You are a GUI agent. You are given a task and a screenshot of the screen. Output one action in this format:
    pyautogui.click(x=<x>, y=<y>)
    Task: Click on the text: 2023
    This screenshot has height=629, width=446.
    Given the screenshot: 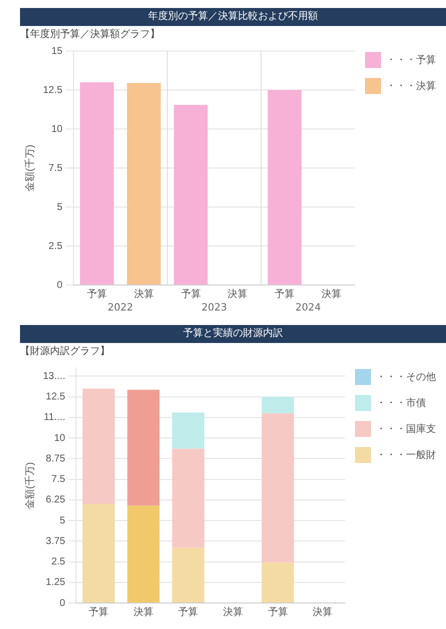 What is the action you would take?
    pyautogui.click(x=214, y=308)
    